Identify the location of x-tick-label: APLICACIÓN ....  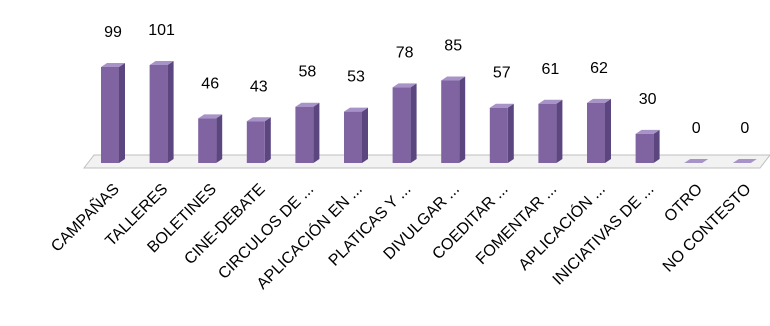
(561, 226).